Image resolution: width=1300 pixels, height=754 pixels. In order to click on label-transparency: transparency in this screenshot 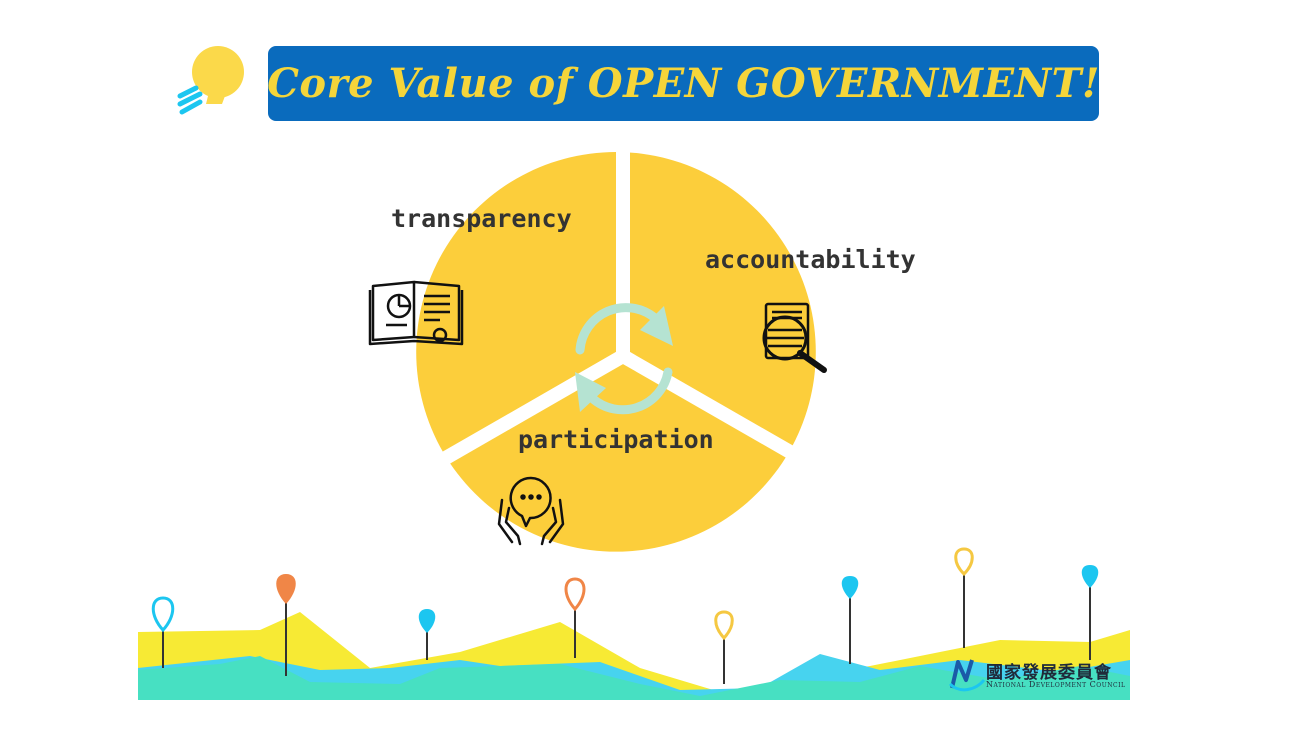, I will do `click(481, 218)`.